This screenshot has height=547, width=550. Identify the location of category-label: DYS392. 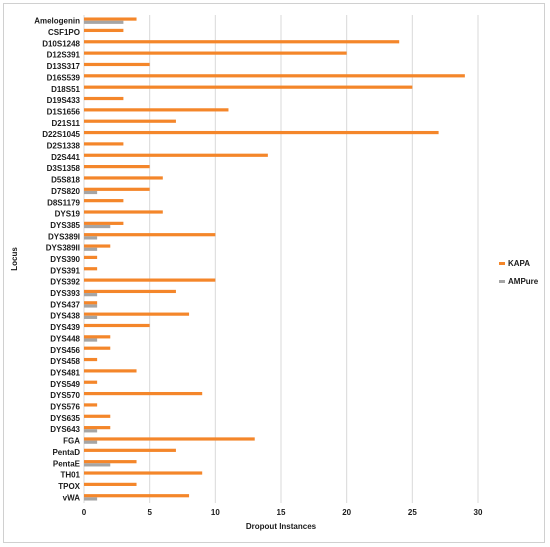
(65, 282).